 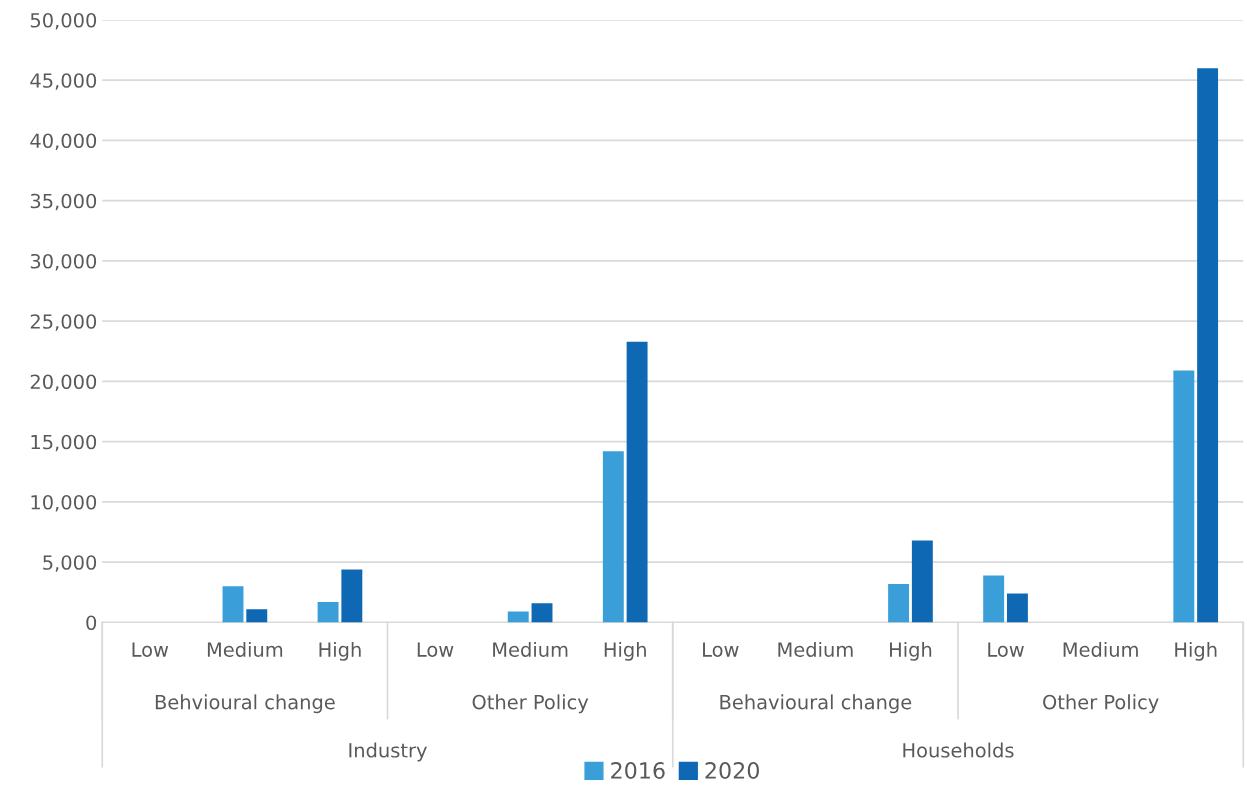 I want to click on y-tick-label: 40,000, so click(x=63, y=142).